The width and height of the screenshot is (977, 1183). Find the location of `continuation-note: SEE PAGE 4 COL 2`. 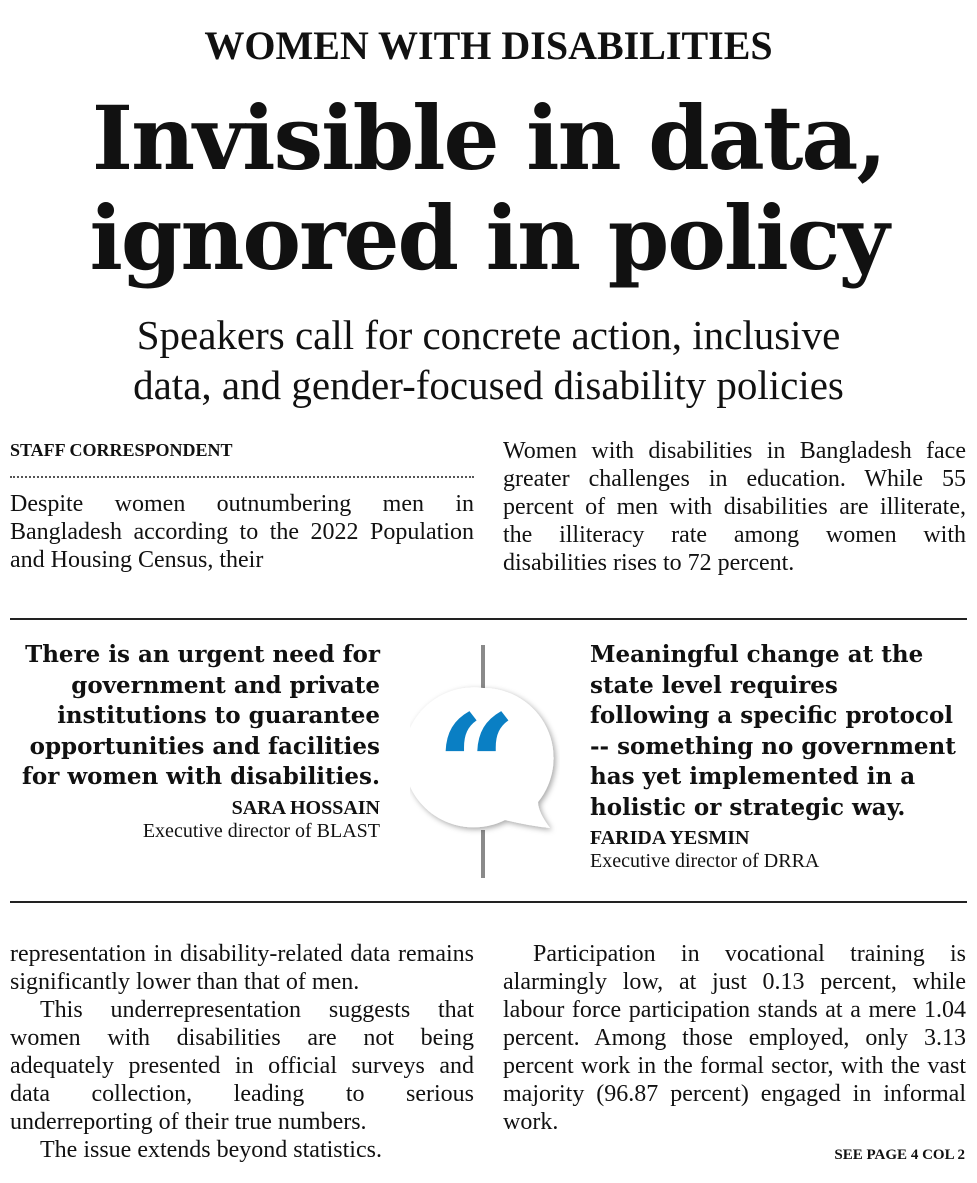

continuation-note: SEE PAGE 4 COL 2 is located at coordinates (899, 1155).